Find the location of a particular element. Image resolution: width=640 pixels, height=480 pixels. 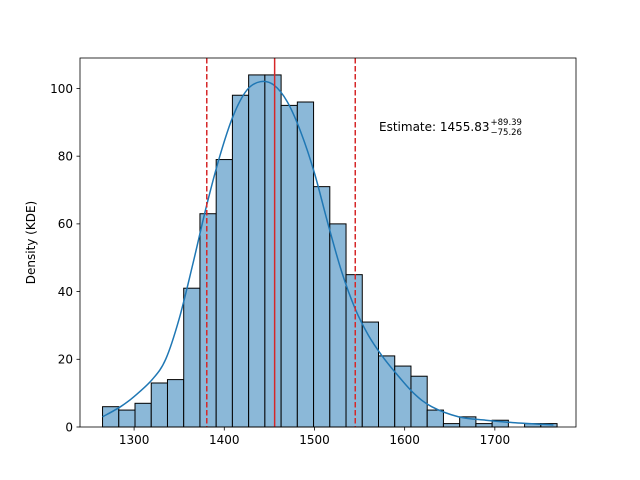

estimate-value: 1455.83 is located at coordinates (465, 127).